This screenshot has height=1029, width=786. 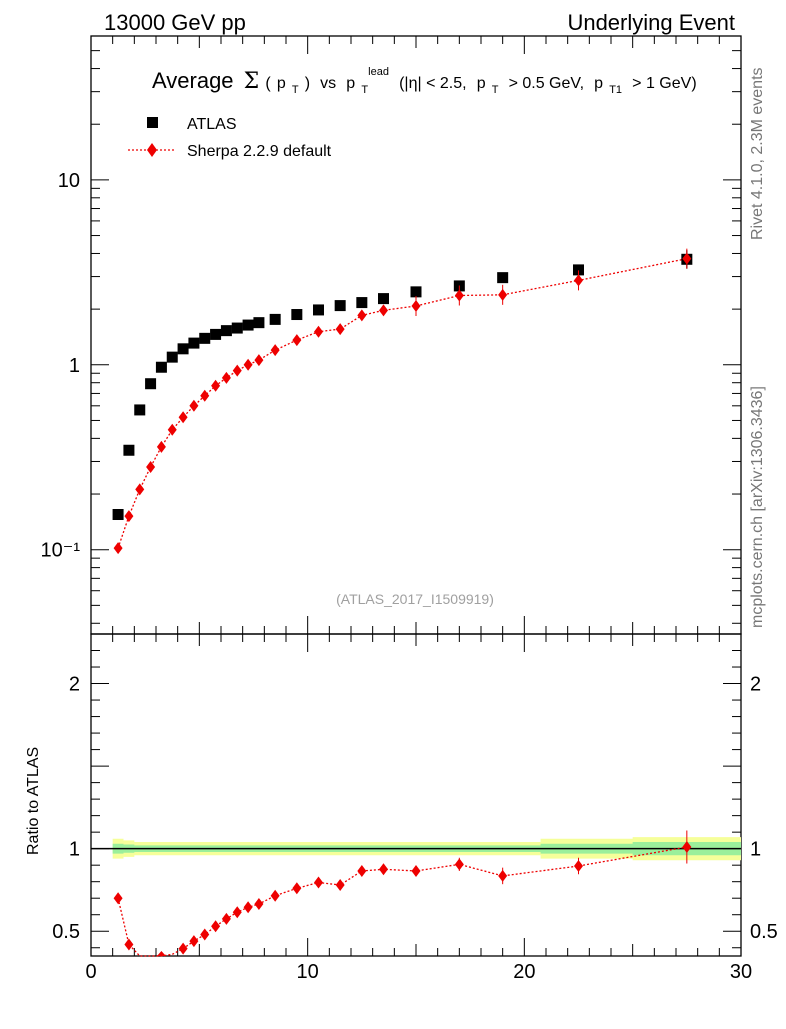 I want to click on title-lead: lead, so click(x=378, y=72).